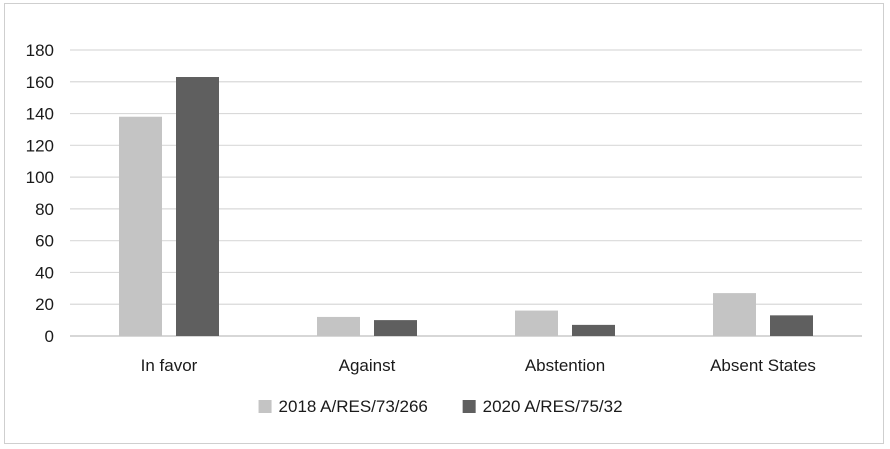 The image size is (890, 449). I want to click on x-axis-category-labels: In favor Against Abstention Absent States, so click(478, 365).